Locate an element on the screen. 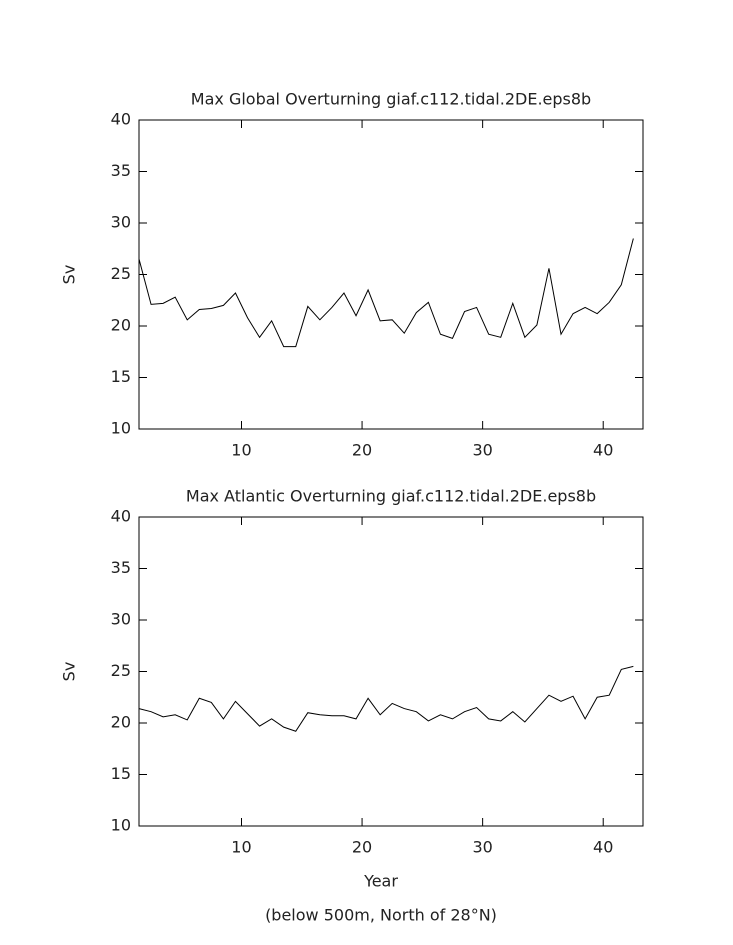  note: (below 500m, North of 28°N) is located at coordinates (381, 915).